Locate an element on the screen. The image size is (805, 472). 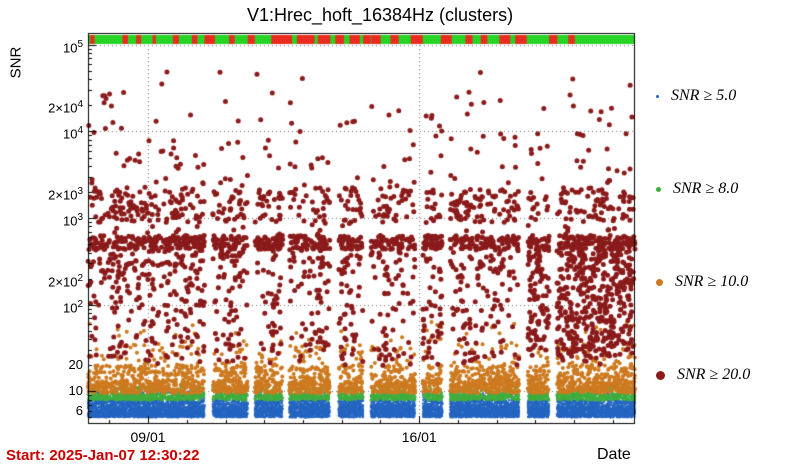
y-tick-label: 20 is located at coordinates (75, 365).